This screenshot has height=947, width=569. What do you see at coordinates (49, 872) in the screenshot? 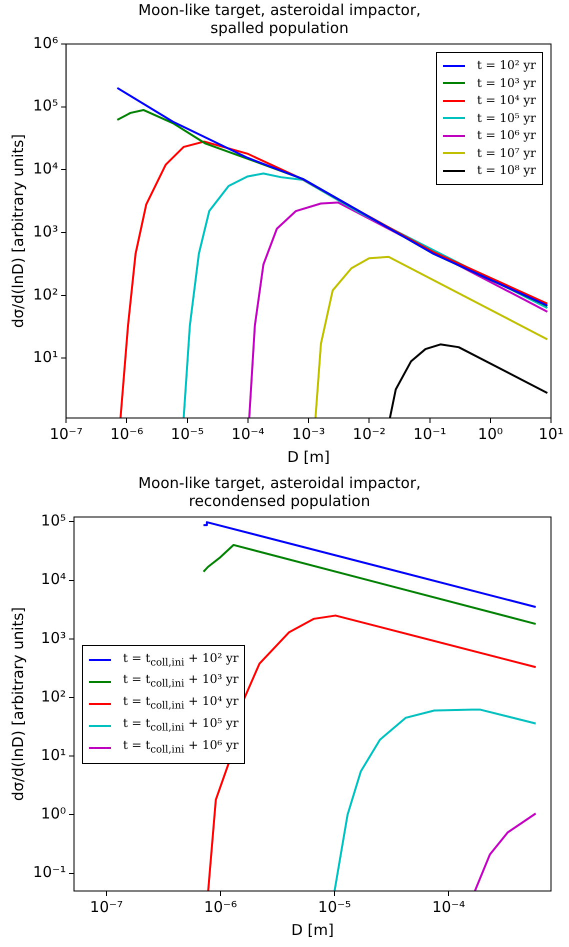
I see `y-tick-label: 10⁻¹` at bounding box center [49, 872].